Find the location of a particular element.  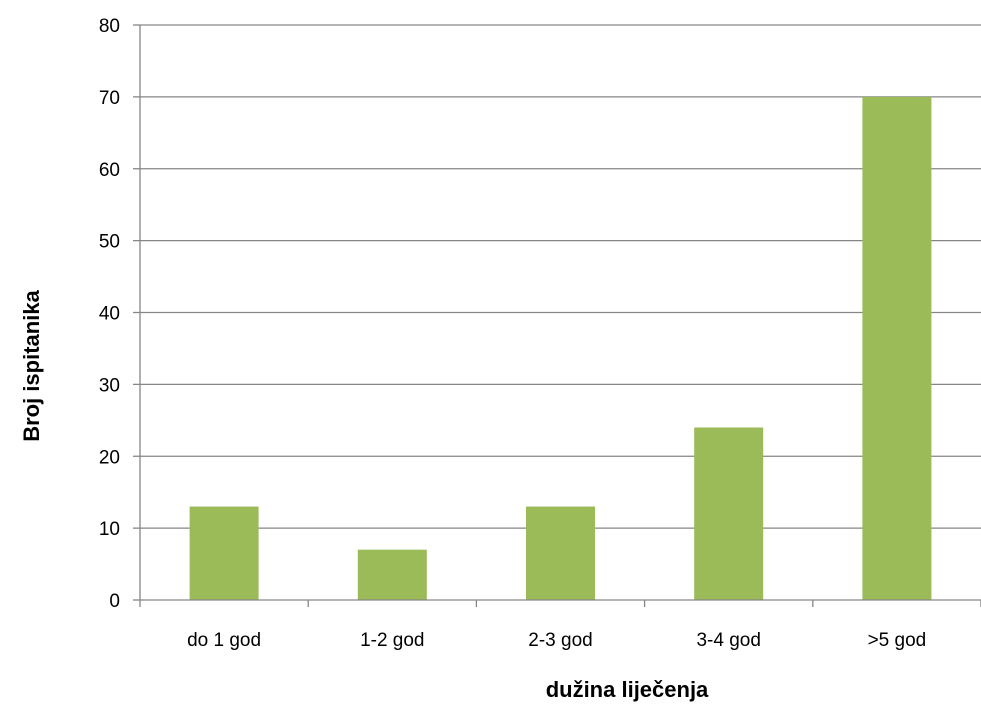

y-tick-label: 0 is located at coordinates (114, 601).